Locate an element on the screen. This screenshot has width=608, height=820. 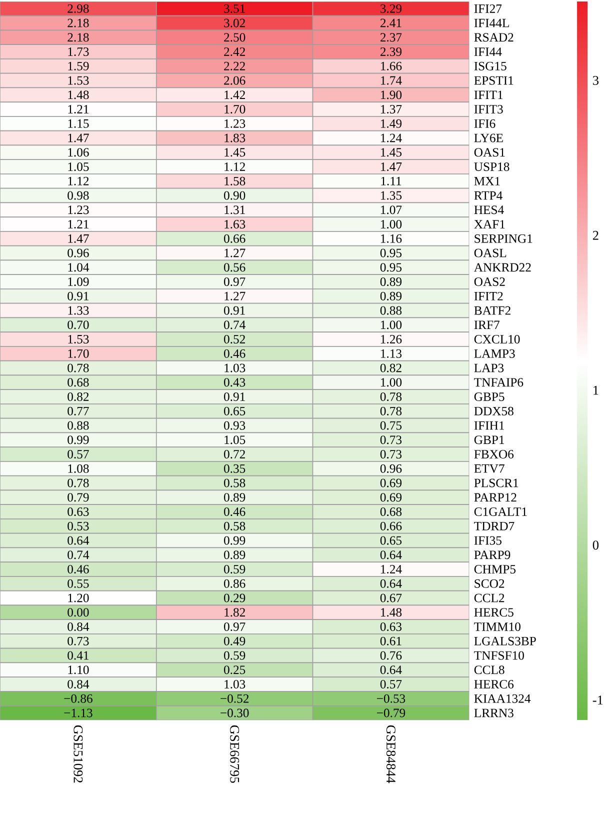
y-tick-label: CCL2 is located at coordinates (489, 598).